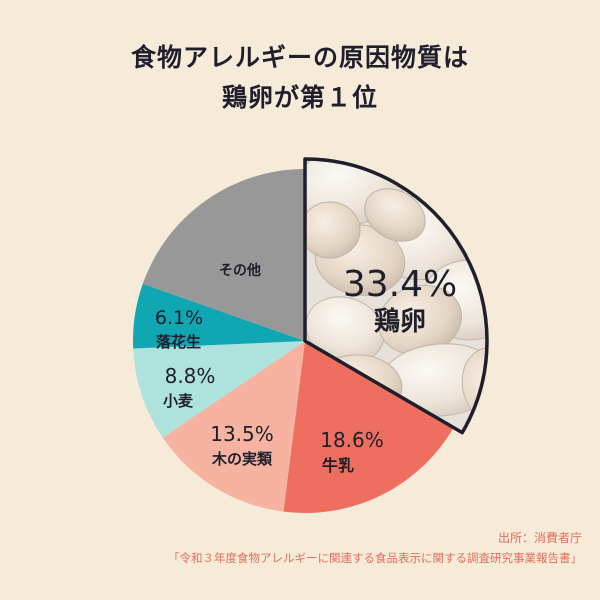  I want to click on pie-label-name-milk: 牛乳, so click(338, 465).